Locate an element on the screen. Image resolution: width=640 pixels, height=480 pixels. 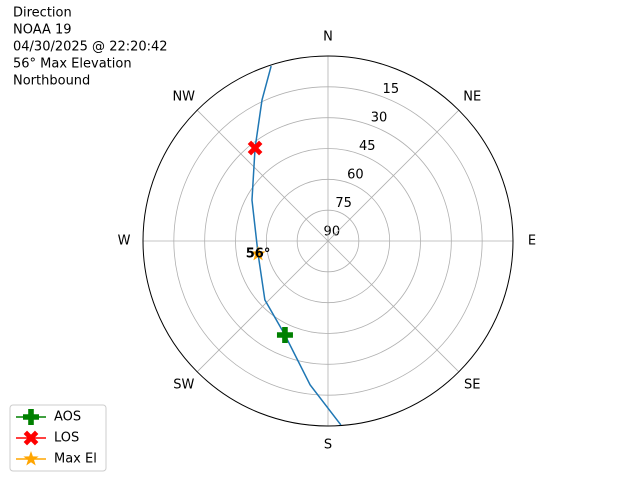
title-line: Direction is located at coordinates (42, 13).